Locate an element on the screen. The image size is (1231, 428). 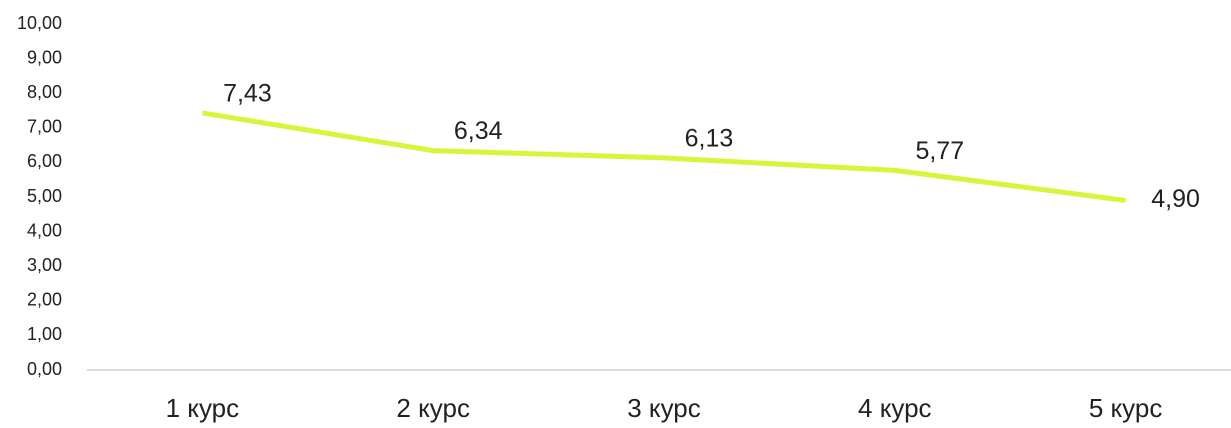
value-label: 5,77 is located at coordinates (939, 151).